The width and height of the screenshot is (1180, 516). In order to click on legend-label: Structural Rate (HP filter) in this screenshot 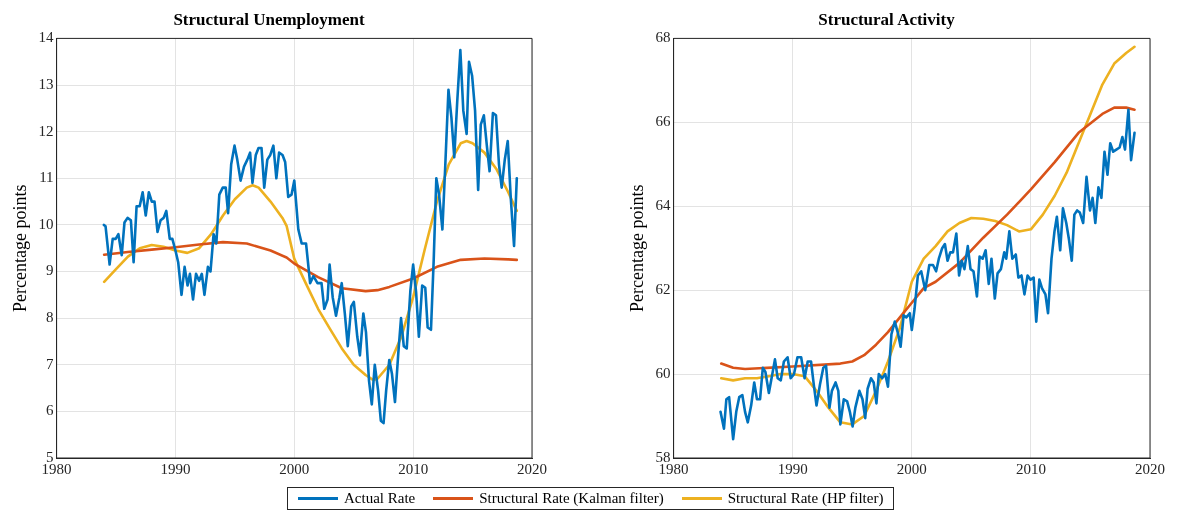, I will do `click(805, 498)`.